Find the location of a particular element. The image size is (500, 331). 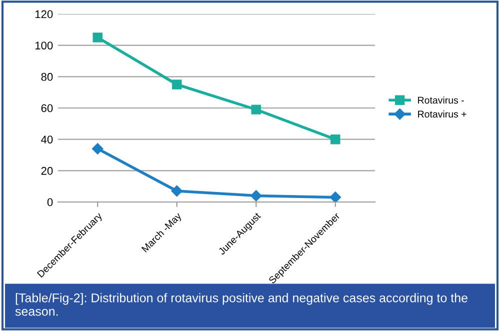

y-tick-label: 80 is located at coordinates (47, 76).